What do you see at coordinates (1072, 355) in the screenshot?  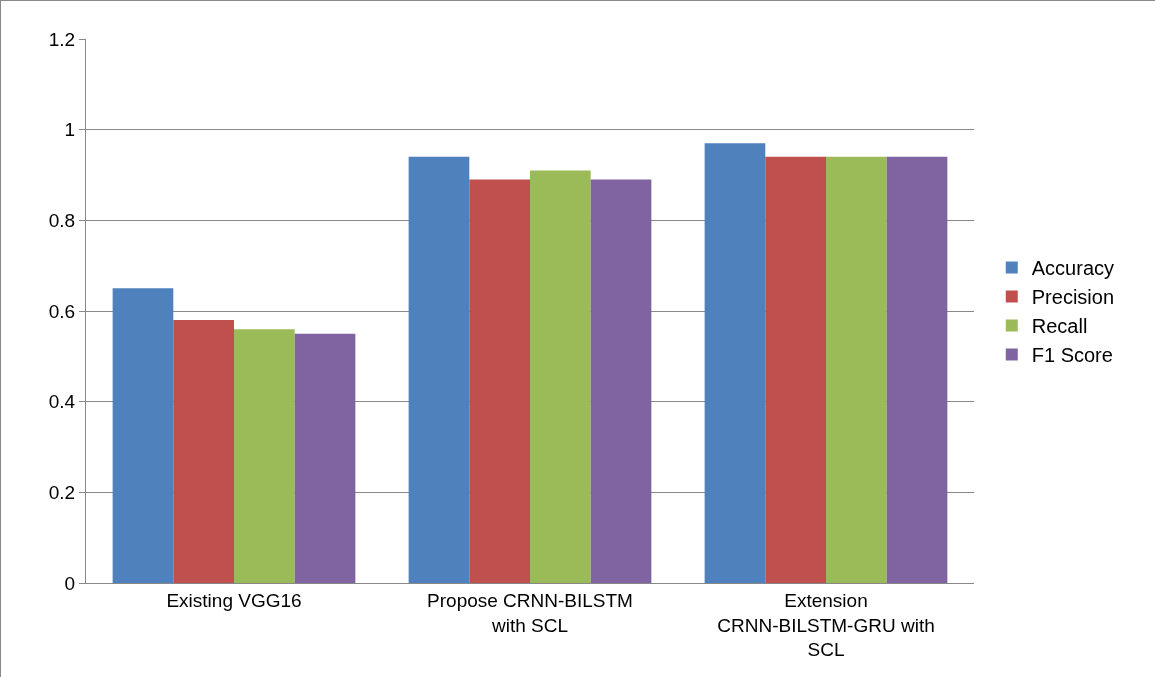 I see `legend-label: F1 Score` at bounding box center [1072, 355].